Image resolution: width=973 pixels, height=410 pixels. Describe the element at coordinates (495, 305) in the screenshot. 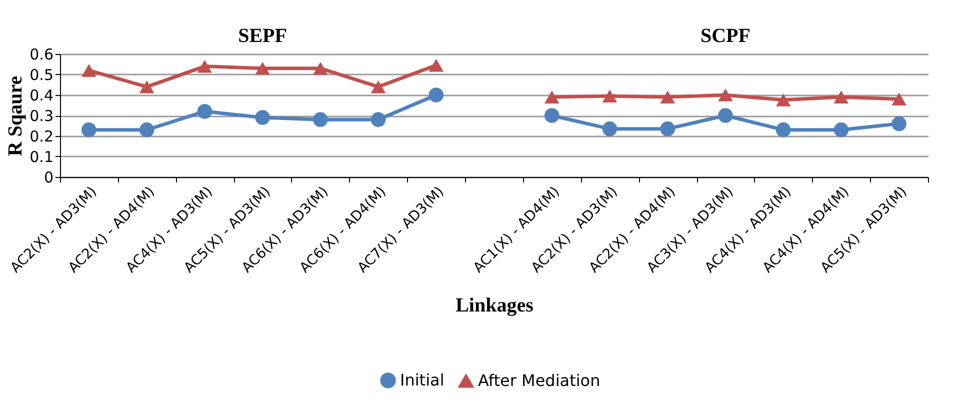

I see `x-axis-title: Linkages` at that location.